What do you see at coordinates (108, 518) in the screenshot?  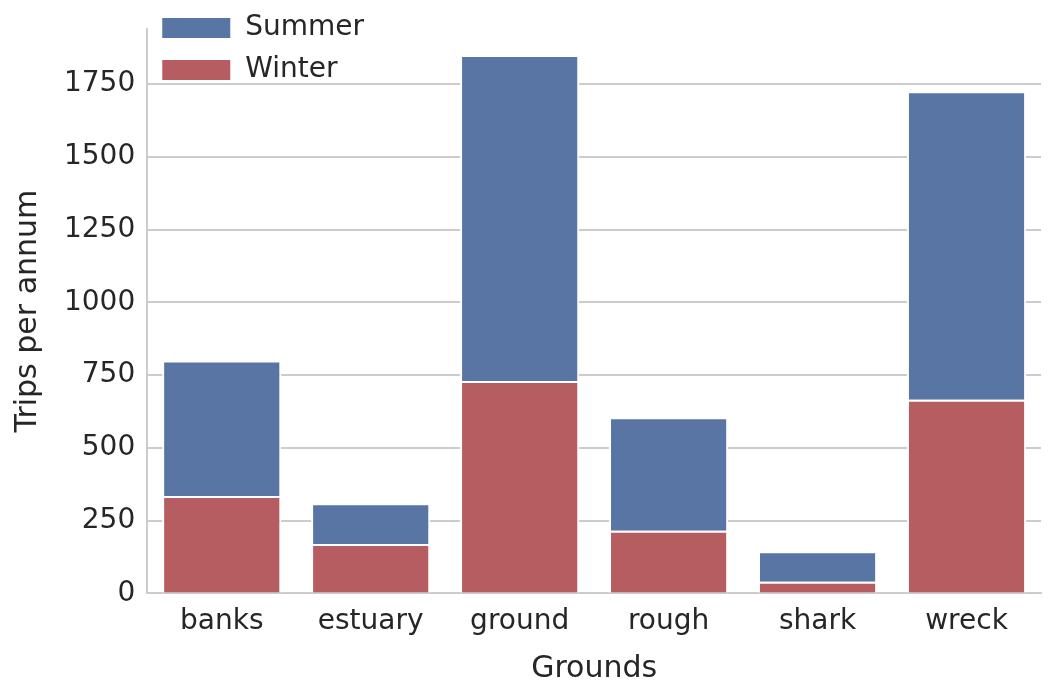 I see `y-tick-label: 250` at bounding box center [108, 518].